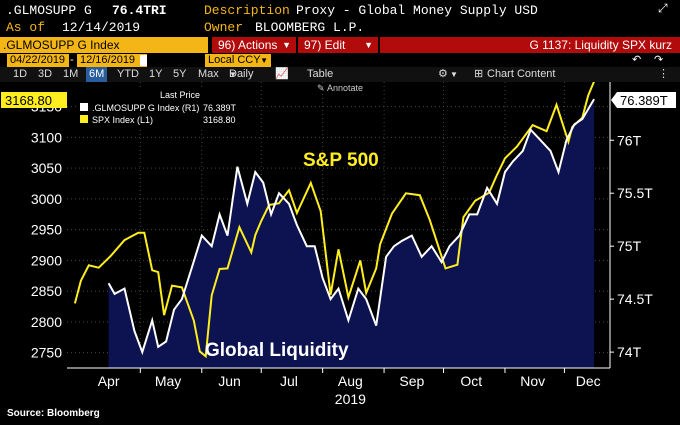 This screenshot has width=680, height=425. What do you see at coordinates (46, 322) in the screenshot?
I see `left-tick-label: 2800` at bounding box center [46, 322].